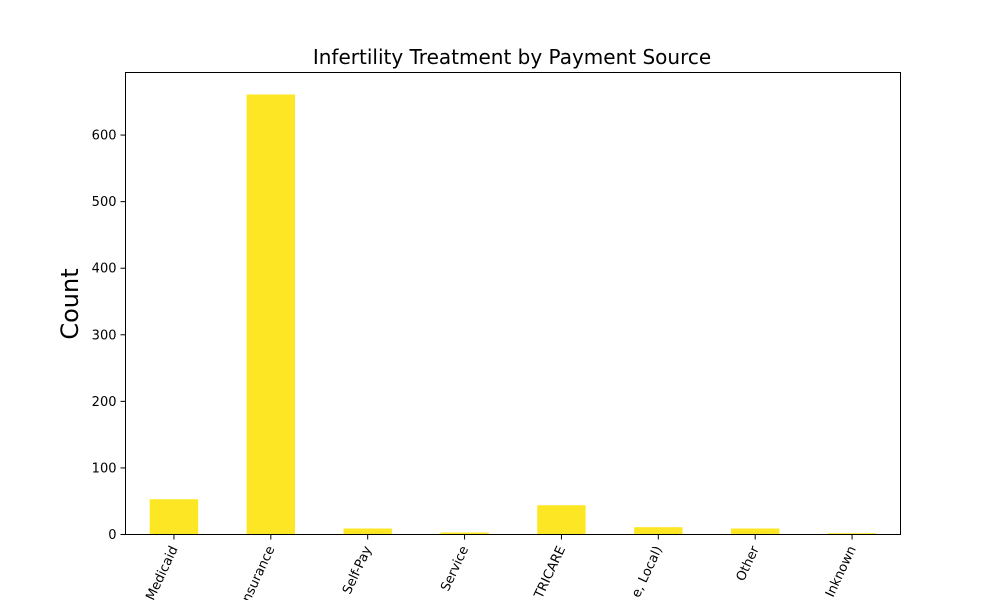 The width and height of the screenshot is (1000, 600). Describe the element at coordinates (748, 563) in the screenshot. I see `x-tick-label: Other` at that location.